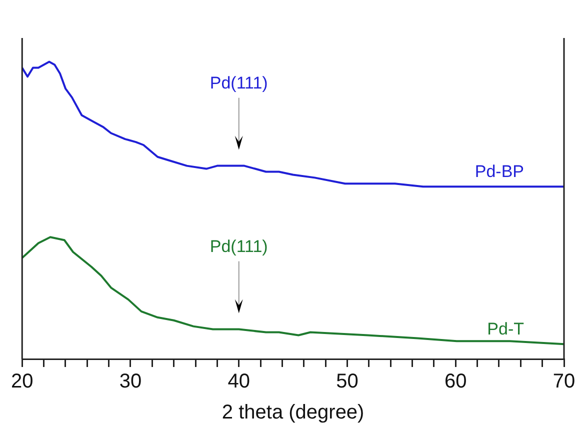  Describe the element at coordinates (239, 381) in the screenshot. I see `x-tick-label: 40` at that location.